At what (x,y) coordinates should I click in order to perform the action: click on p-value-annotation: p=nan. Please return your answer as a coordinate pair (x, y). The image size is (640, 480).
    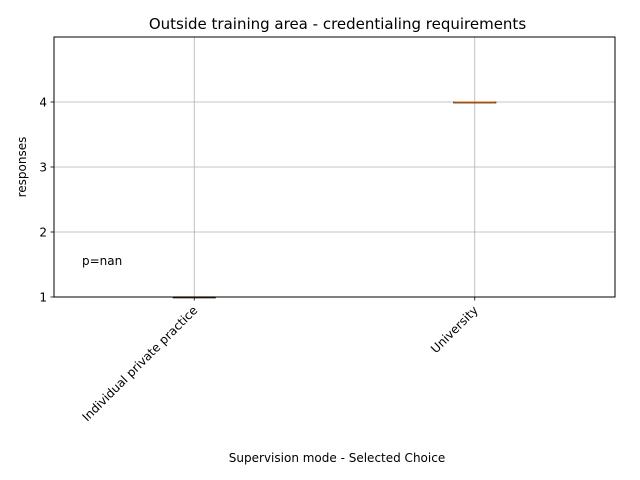
    Looking at the image, I should click on (102, 261).